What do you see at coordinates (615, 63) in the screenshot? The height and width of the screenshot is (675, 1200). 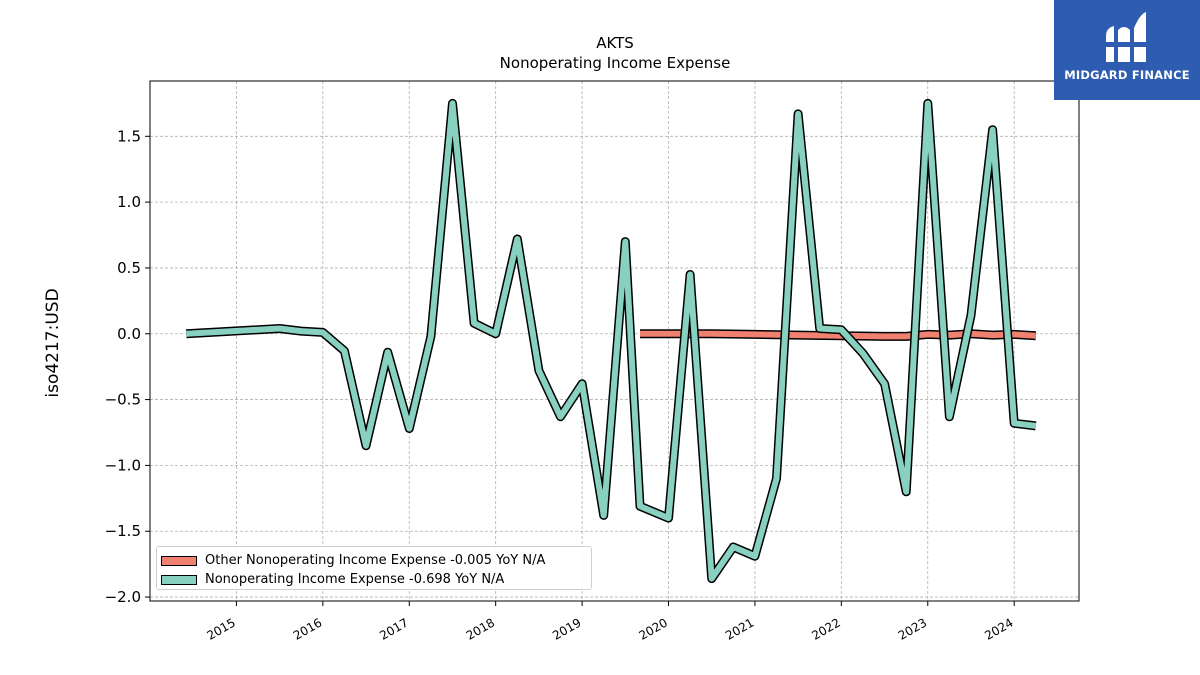 I see `chart-subtitle: Nonoperating Income Expense` at bounding box center [615, 63].